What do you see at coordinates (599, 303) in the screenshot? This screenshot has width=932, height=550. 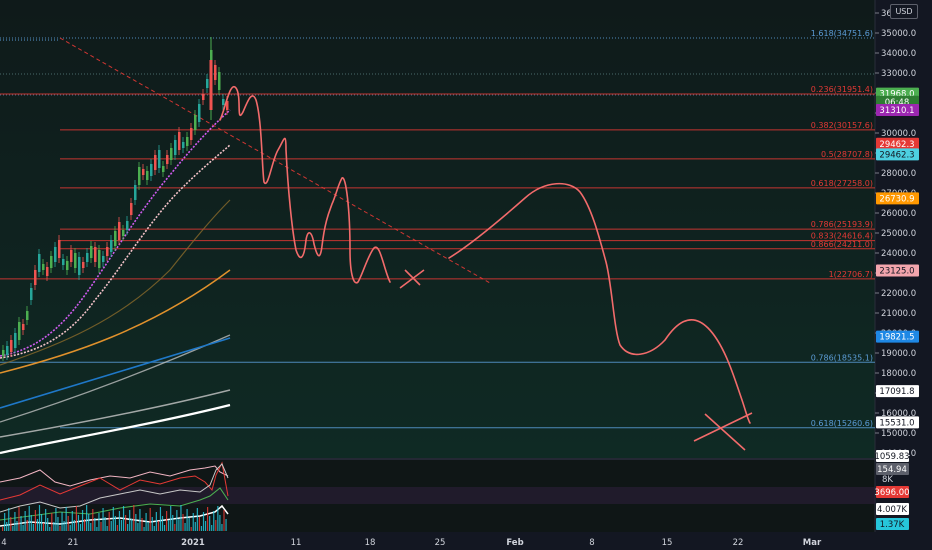 I see `projection-path-recovery` at bounding box center [599, 303].